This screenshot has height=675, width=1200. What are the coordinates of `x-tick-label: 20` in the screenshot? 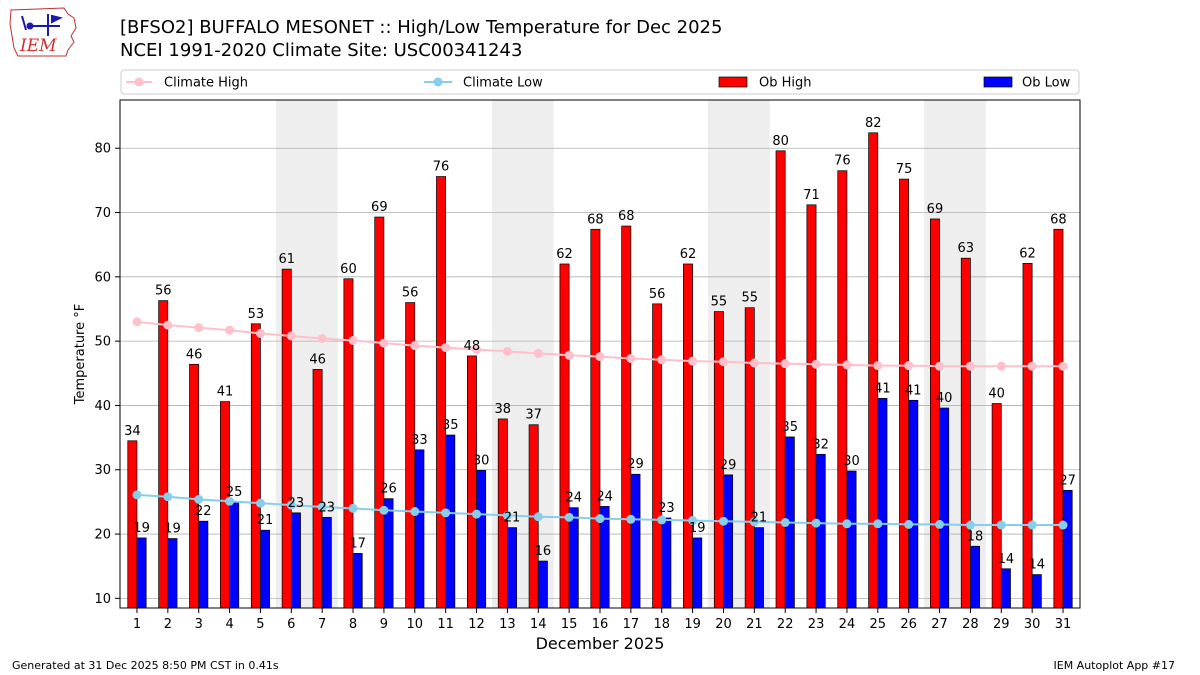 It's located at (723, 624).